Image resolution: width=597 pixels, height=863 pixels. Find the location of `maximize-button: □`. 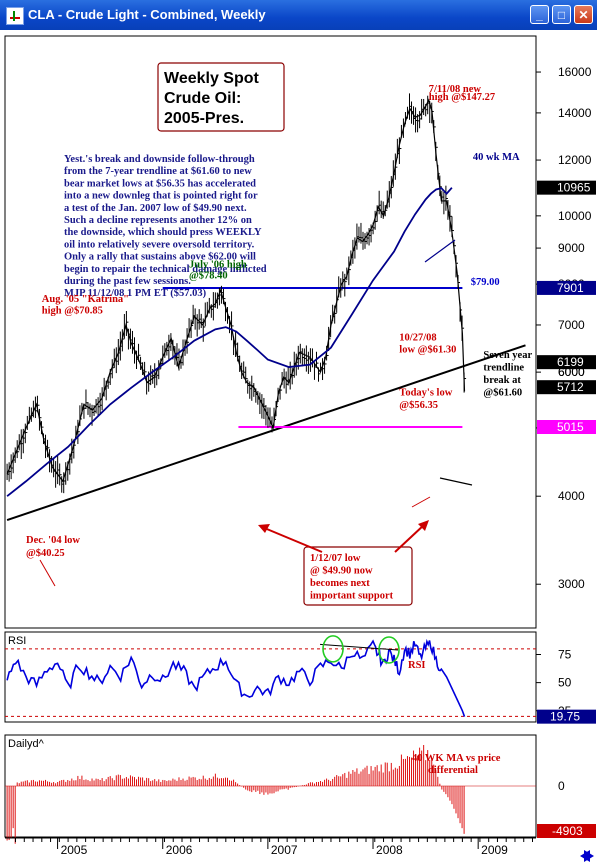

maximize-button: □ is located at coordinates (561, 14).